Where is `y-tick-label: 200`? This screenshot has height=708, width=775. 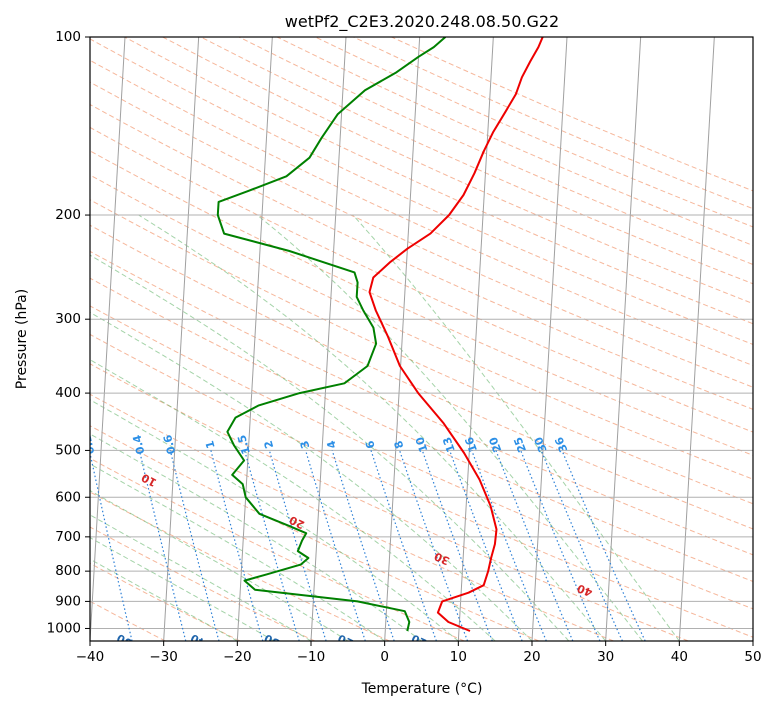
y-tick-label: 200 is located at coordinates (68, 215).